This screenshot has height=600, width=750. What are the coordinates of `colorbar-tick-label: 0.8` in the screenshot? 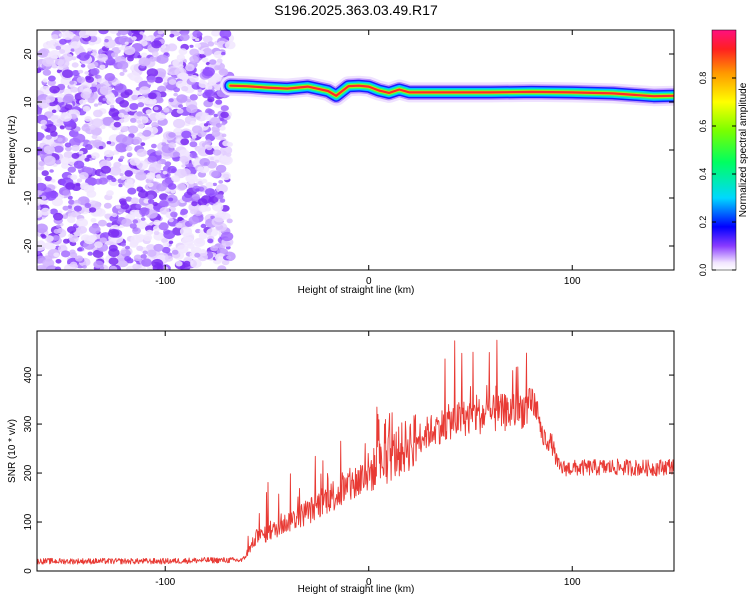 It's located at (703, 78).